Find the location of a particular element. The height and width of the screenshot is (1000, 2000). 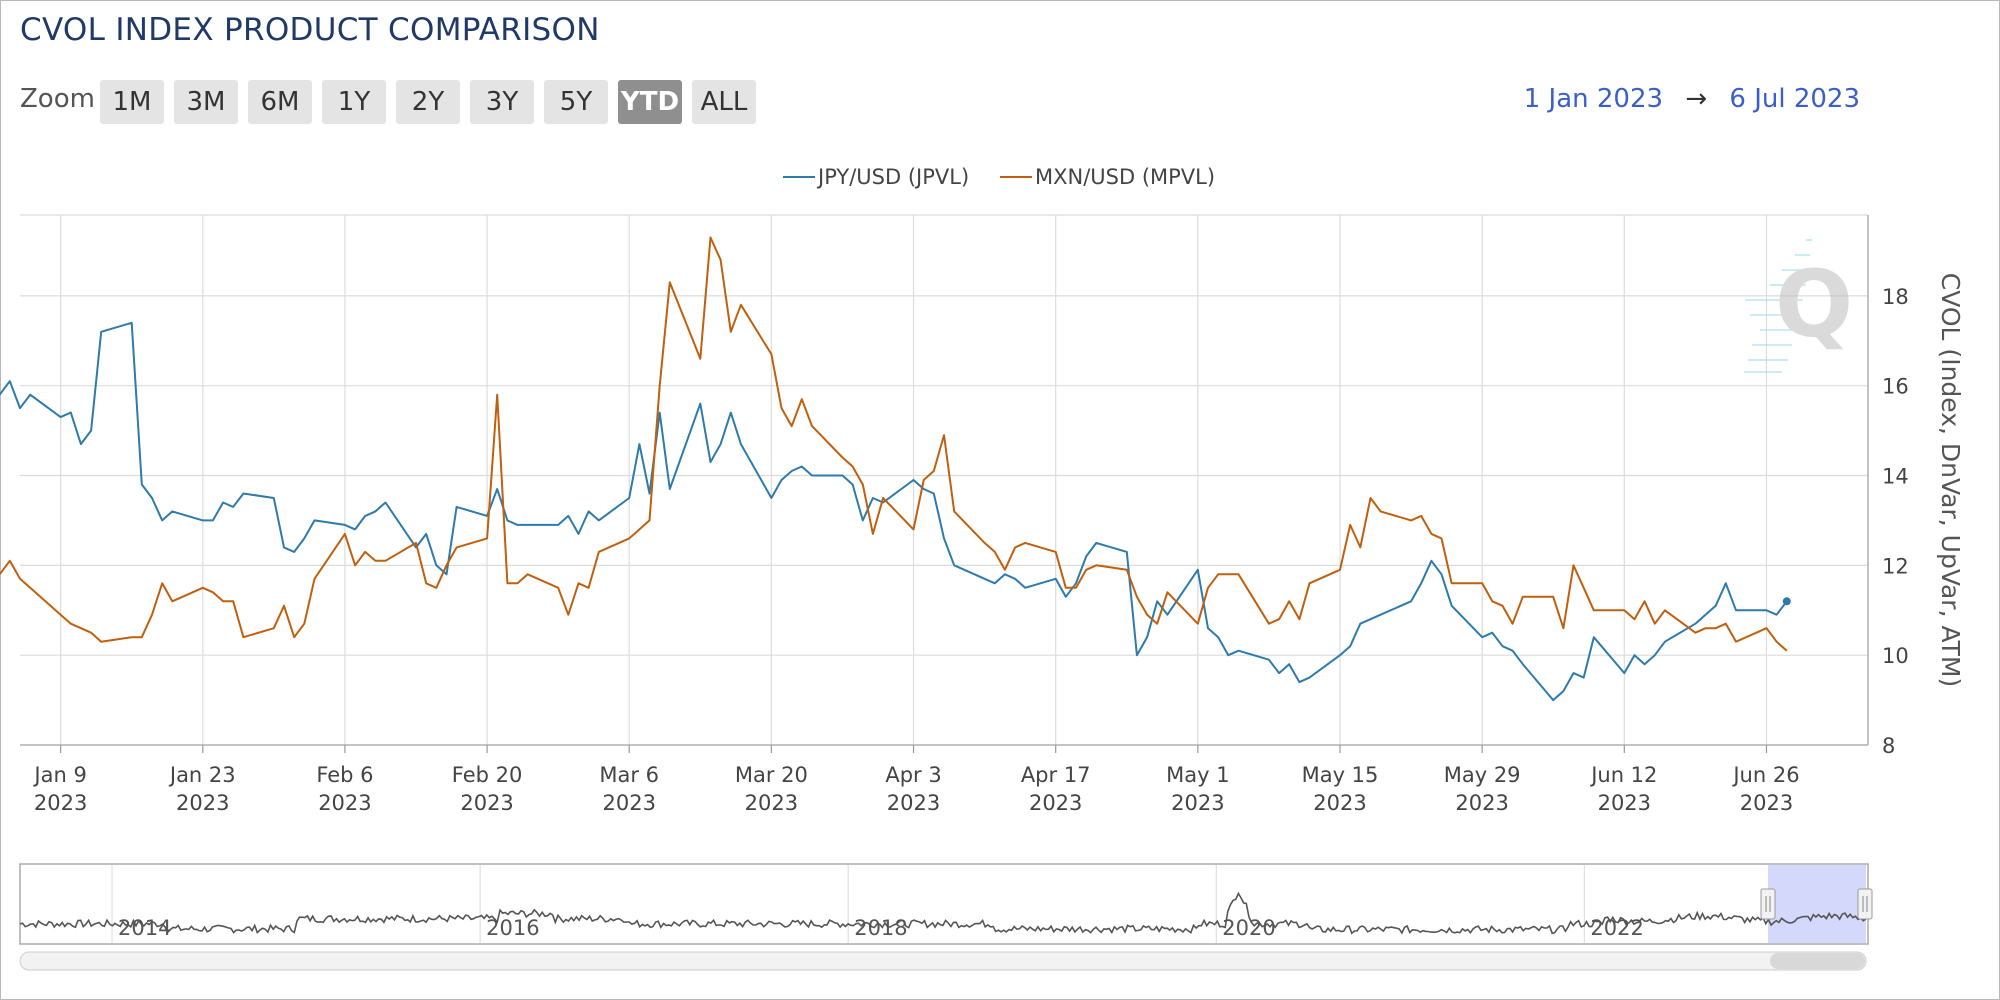

navigator-year-label: 2020 is located at coordinates (1248, 928).